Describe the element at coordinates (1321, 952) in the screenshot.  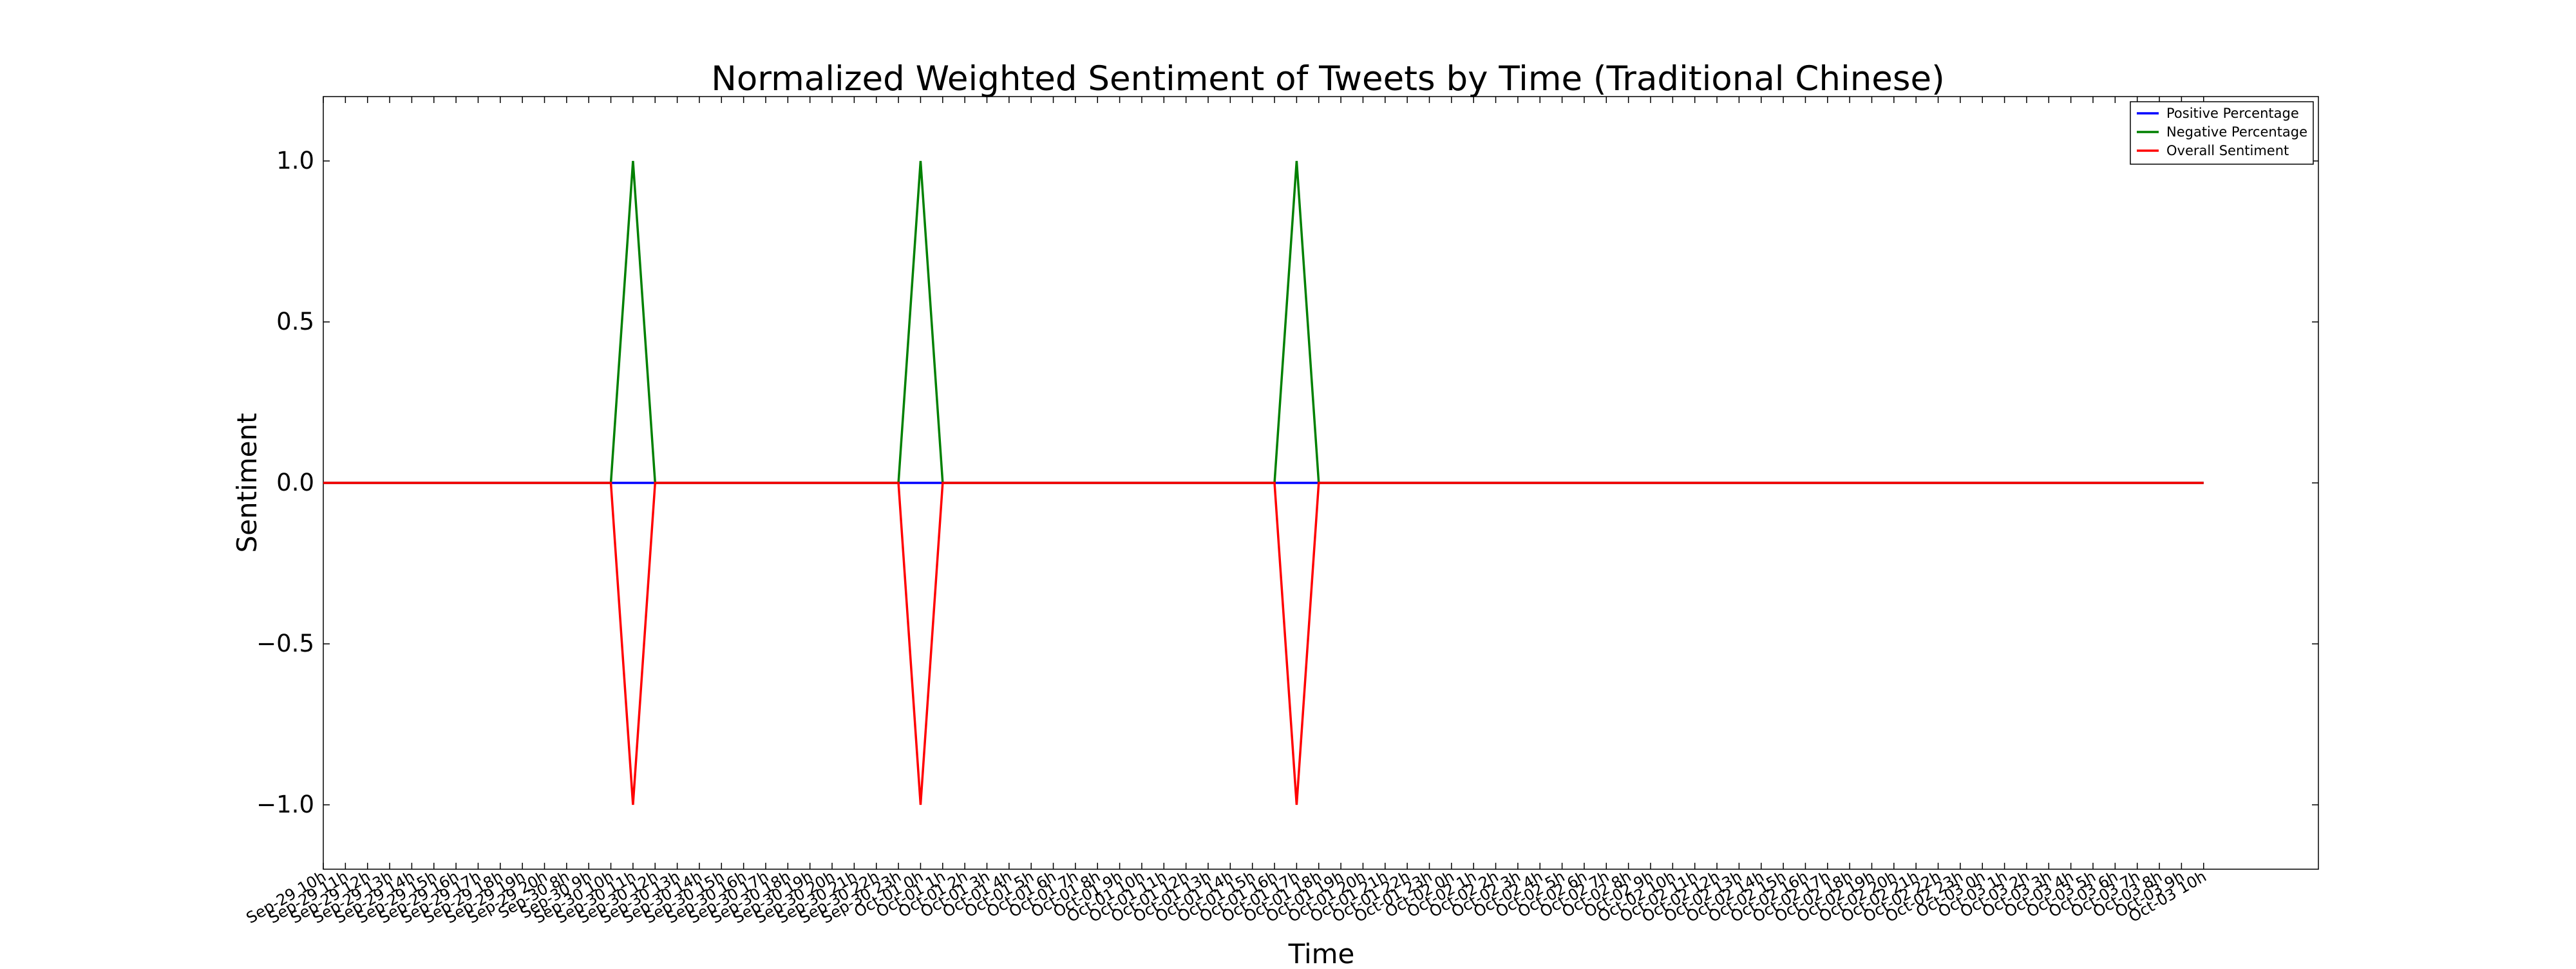
I see `x-axis-label: Time` at that location.